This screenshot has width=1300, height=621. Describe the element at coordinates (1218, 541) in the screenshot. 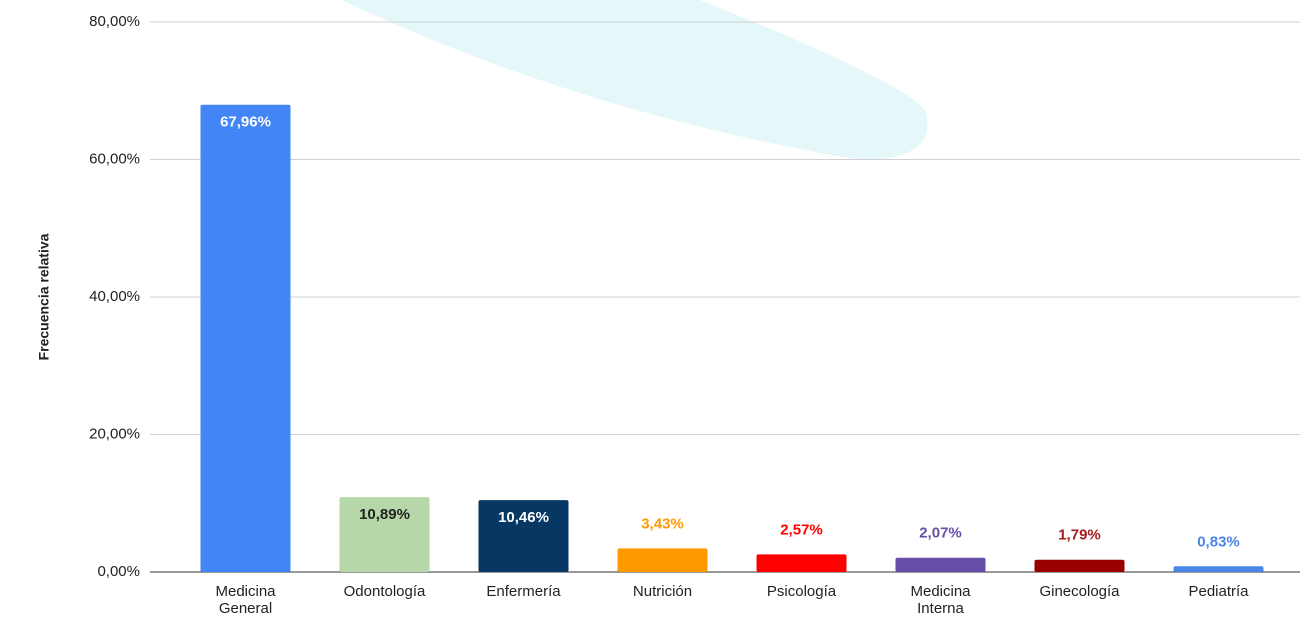

I see `value-label: 0,83%` at that location.